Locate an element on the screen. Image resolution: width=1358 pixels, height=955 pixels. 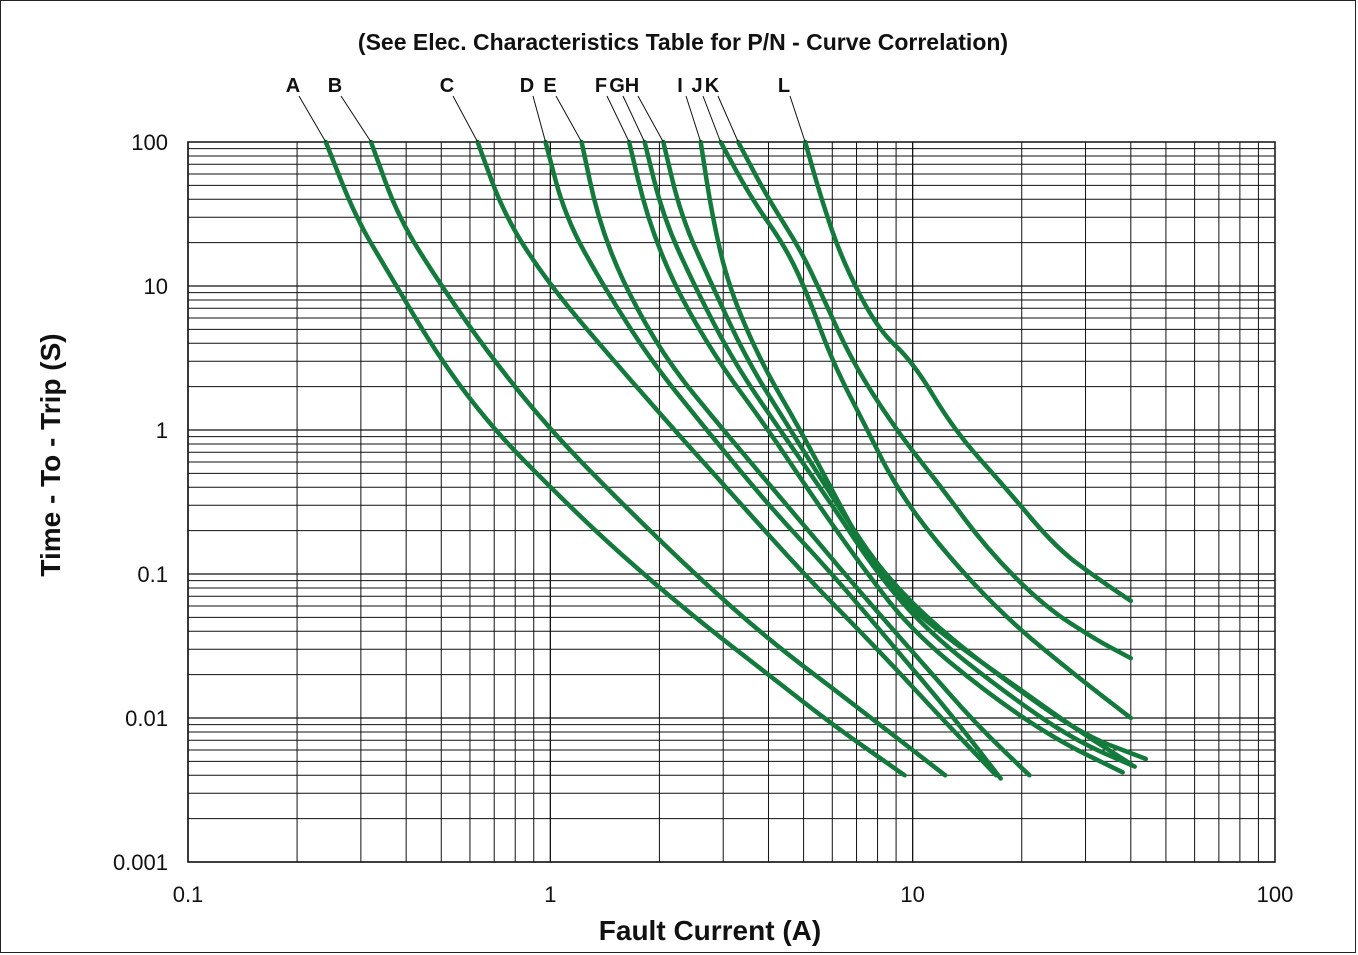
leader-line-b is located at coordinates (356, 119).